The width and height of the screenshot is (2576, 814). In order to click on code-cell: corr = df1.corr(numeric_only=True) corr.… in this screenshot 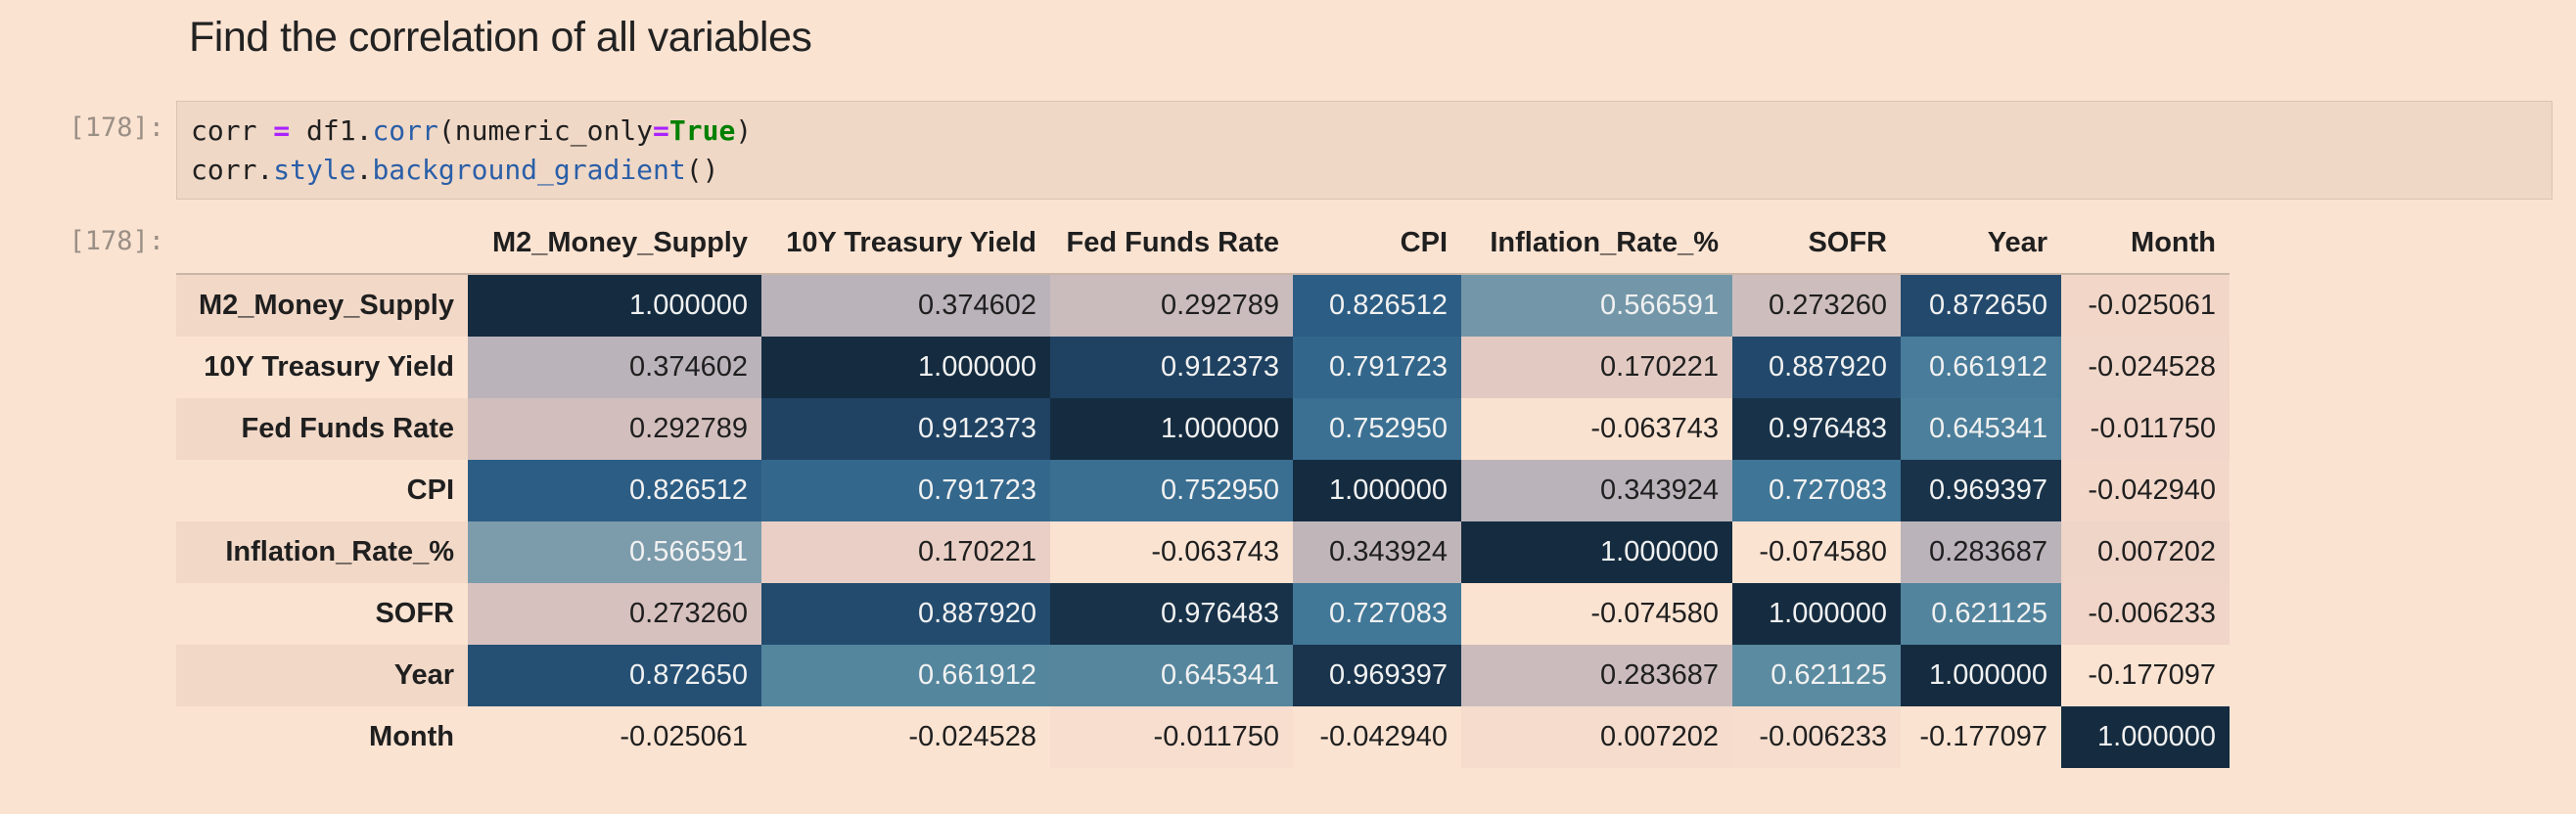, I will do `click(1364, 150)`.